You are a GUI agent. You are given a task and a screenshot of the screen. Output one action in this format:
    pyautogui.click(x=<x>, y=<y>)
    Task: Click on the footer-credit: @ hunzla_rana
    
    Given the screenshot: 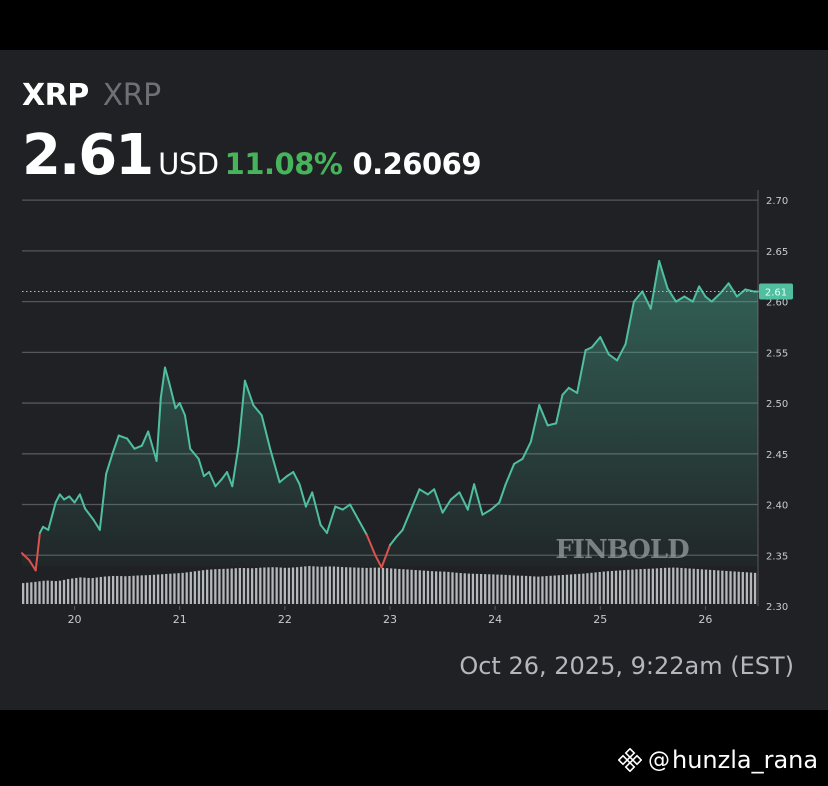 What is the action you would take?
    pyautogui.click(x=718, y=760)
    